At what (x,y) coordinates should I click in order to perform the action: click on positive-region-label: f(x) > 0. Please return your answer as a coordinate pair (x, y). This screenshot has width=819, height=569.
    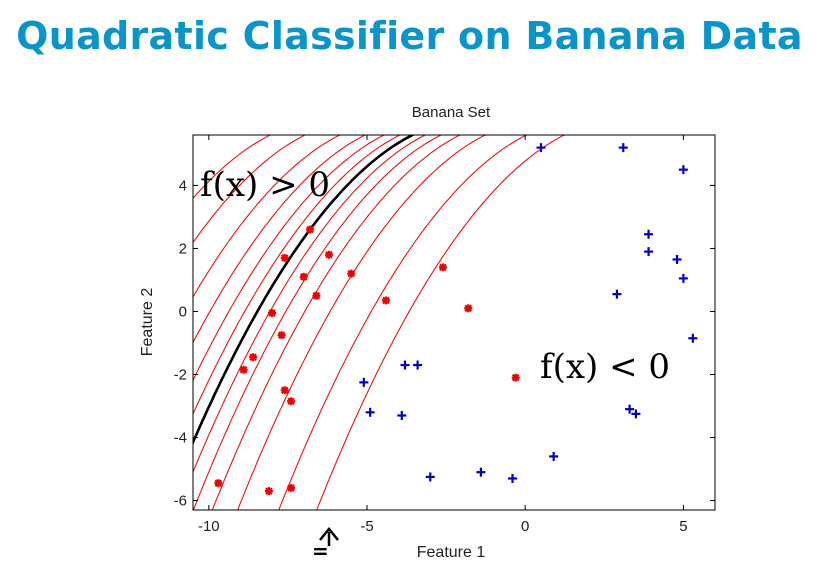
    Looking at the image, I should click on (265, 185).